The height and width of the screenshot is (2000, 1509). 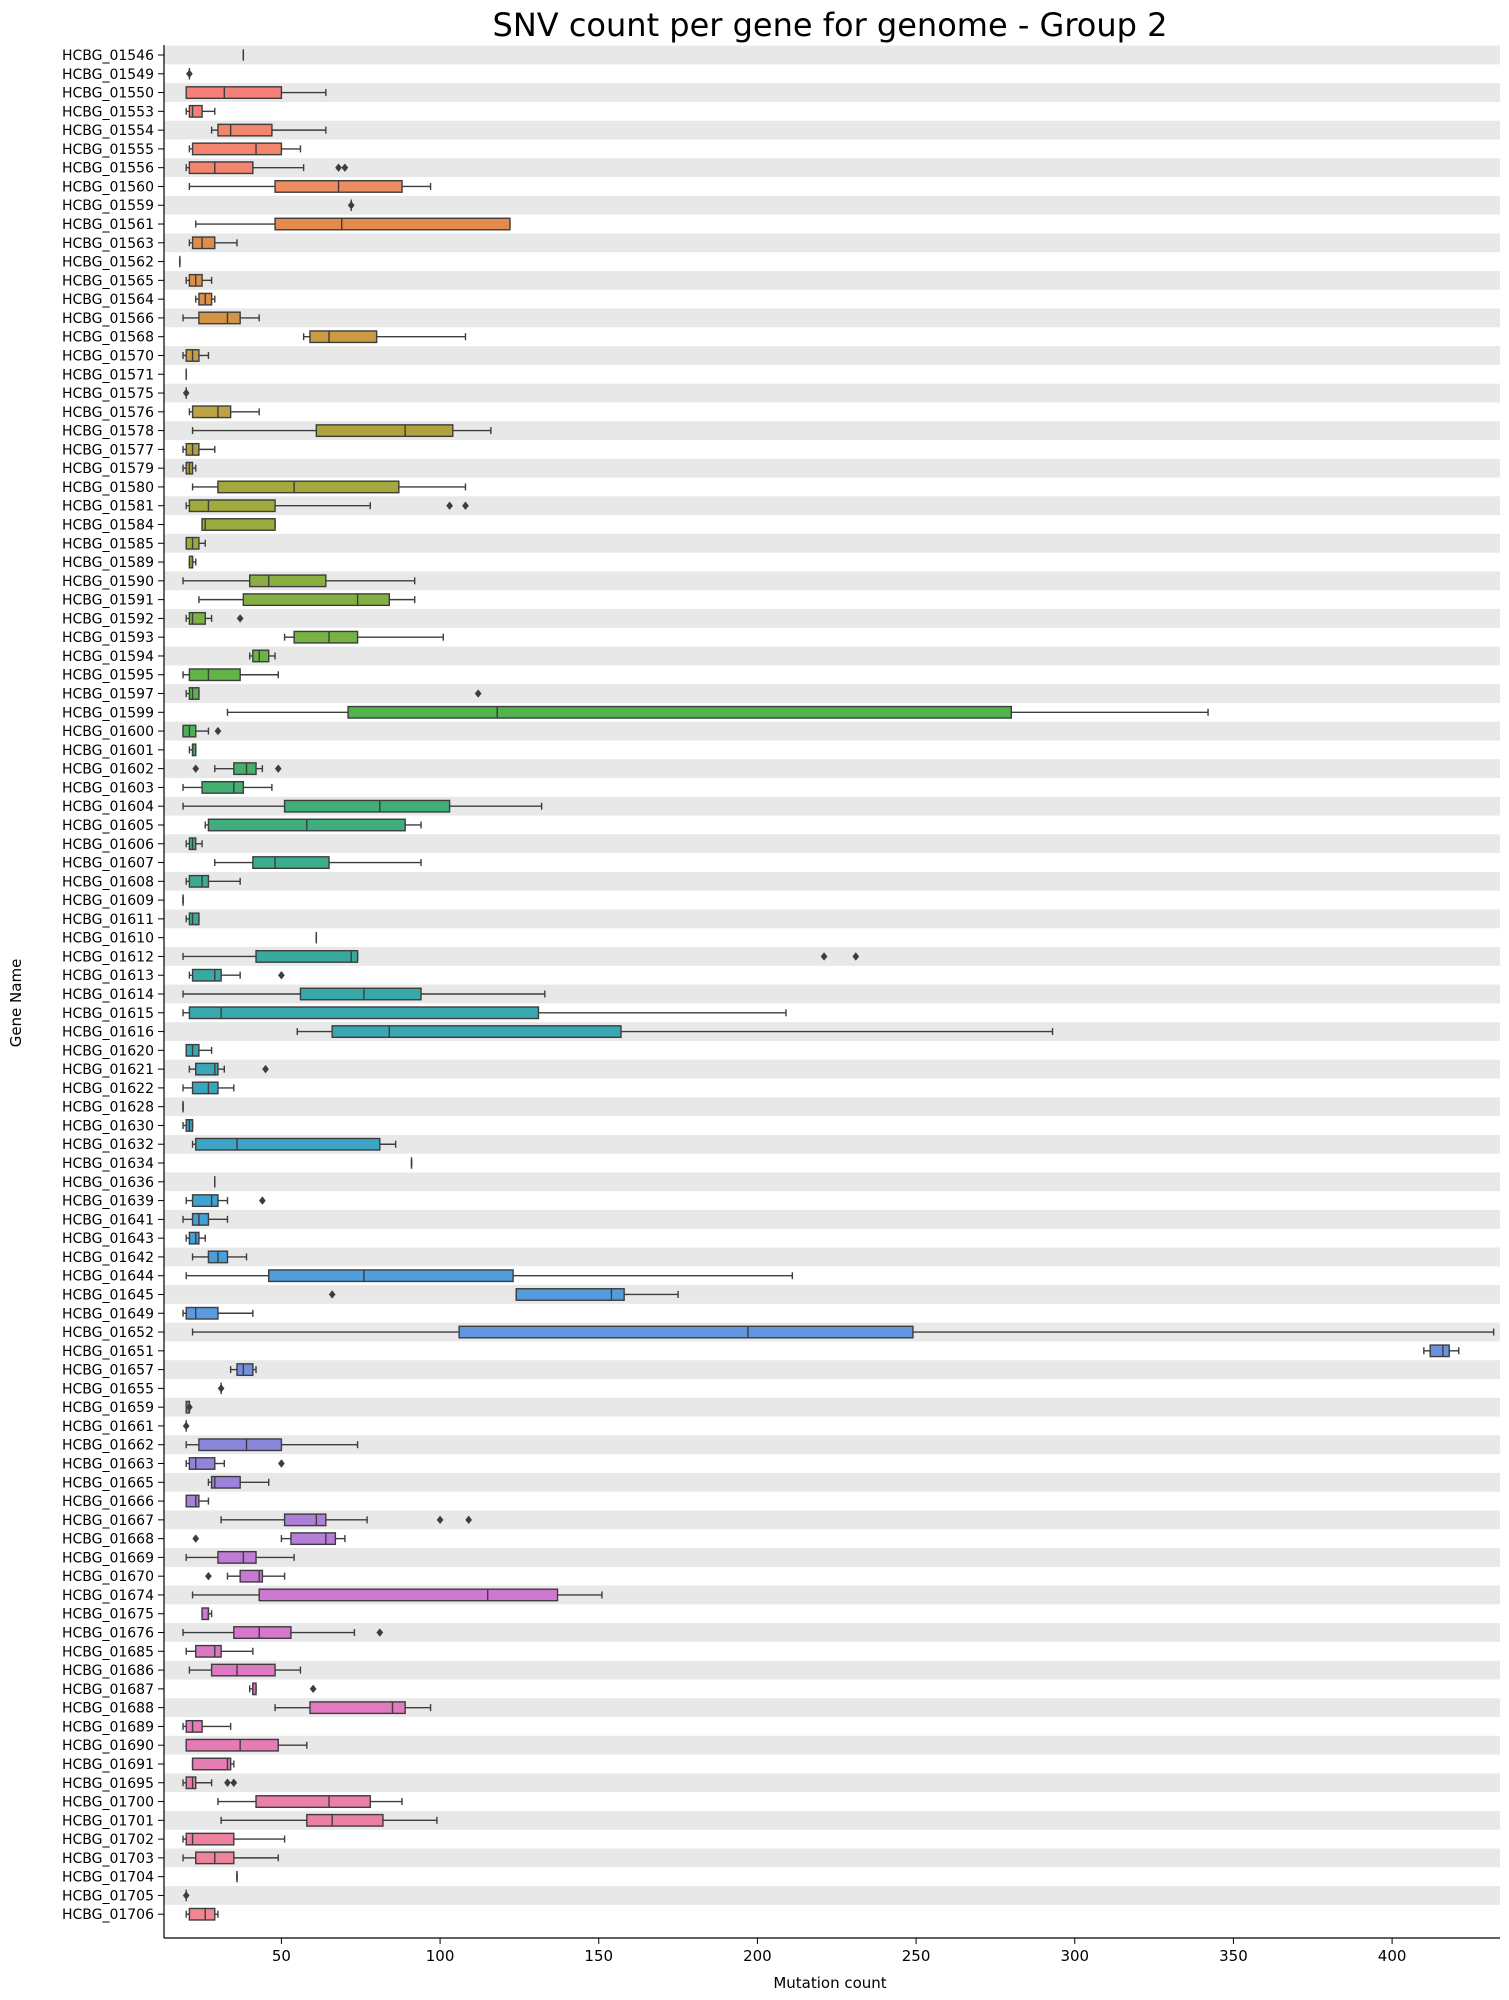 What do you see at coordinates (108, 1126) in the screenshot?
I see `y-tick-label: HCBG_01630` at bounding box center [108, 1126].